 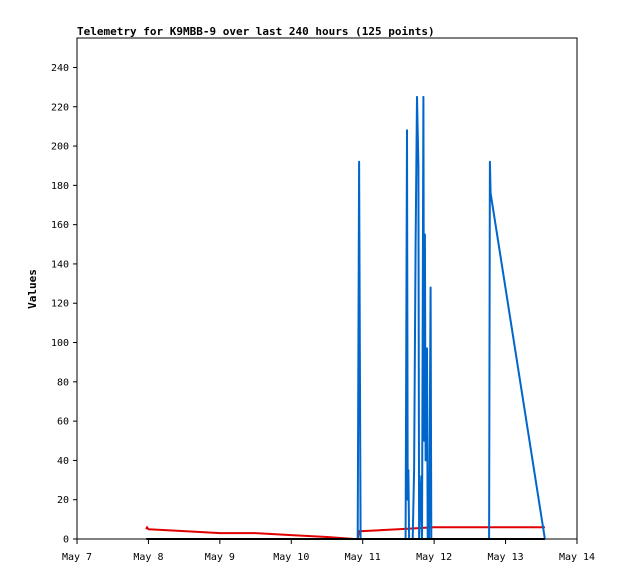 I want to click on y-tick-label: 240, so click(x=60, y=68).